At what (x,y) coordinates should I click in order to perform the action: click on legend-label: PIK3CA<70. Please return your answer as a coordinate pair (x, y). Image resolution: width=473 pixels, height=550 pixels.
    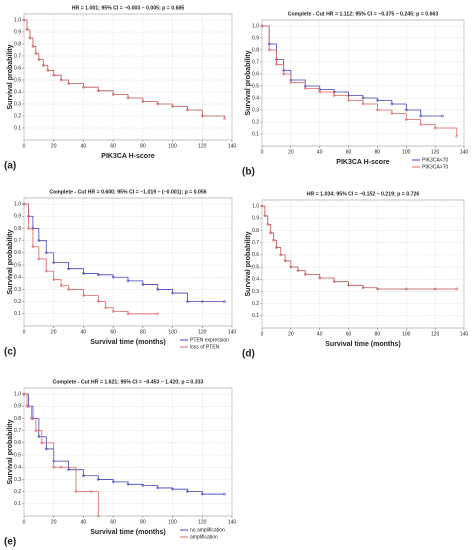
    Looking at the image, I should click on (435, 160).